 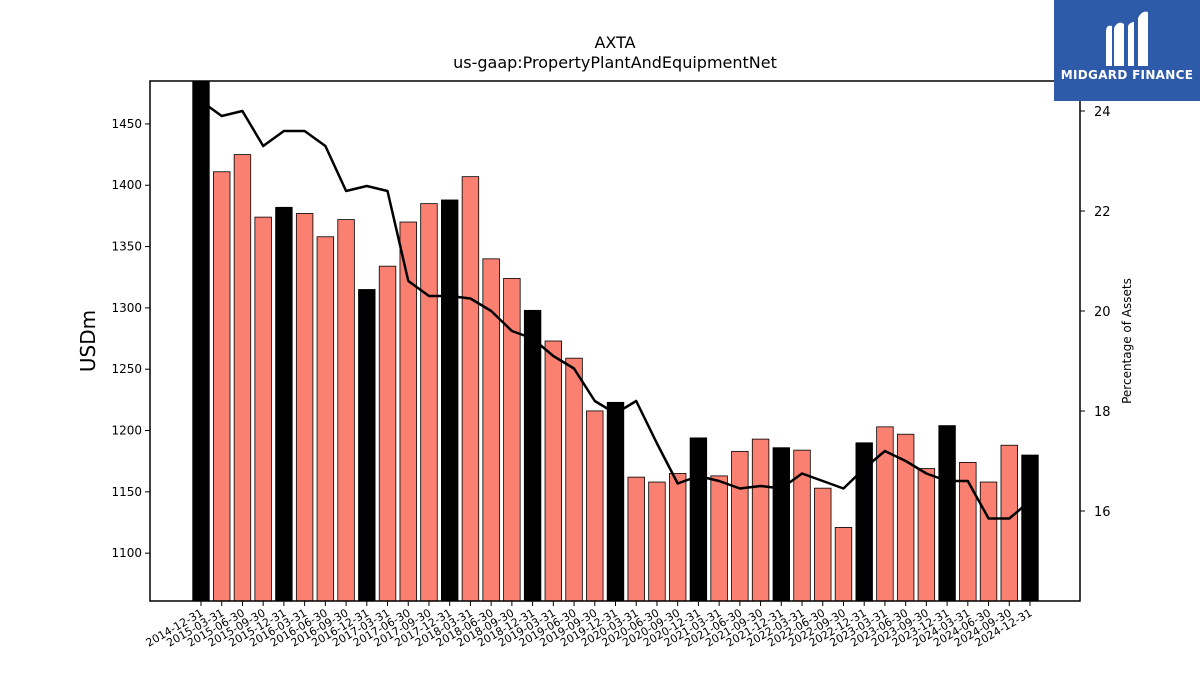 I want to click on y-tick-label: 1300, so click(x=126, y=308).